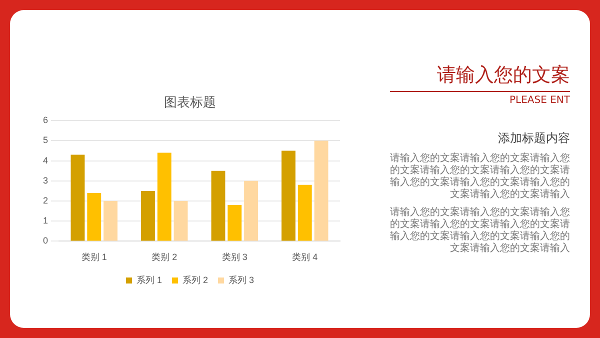 The image size is (600, 338). What do you see at coordinates (45, 200) in the screenshot?
I see `y-tick-label: 2` at bounding box center [45, 200].